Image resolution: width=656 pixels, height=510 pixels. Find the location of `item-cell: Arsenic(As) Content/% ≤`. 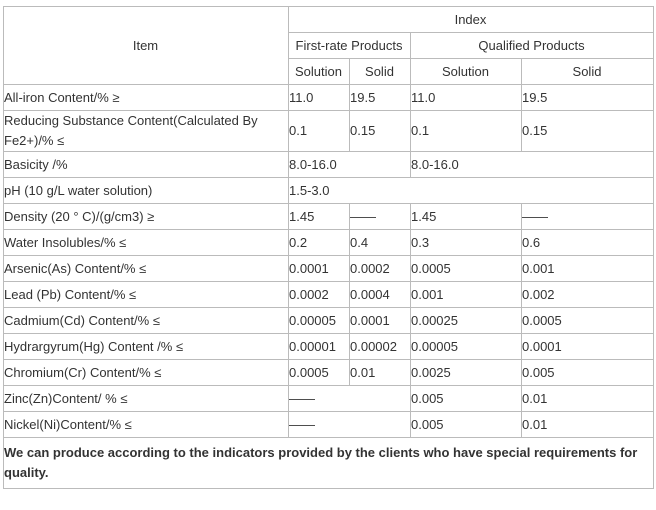

item-cell: Arsenic(As) Content/% ≤ is located at coordinates (146, 268).